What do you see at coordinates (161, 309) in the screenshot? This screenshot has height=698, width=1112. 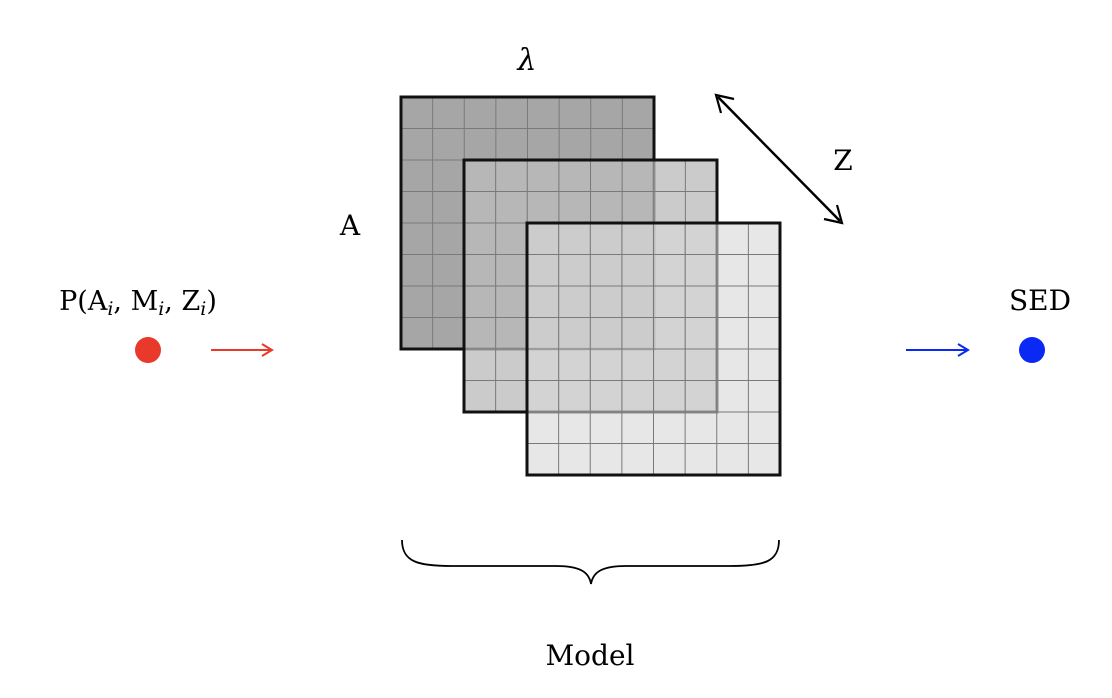 I see `input-label-sub-m: i` at bounding box center [161, 309].